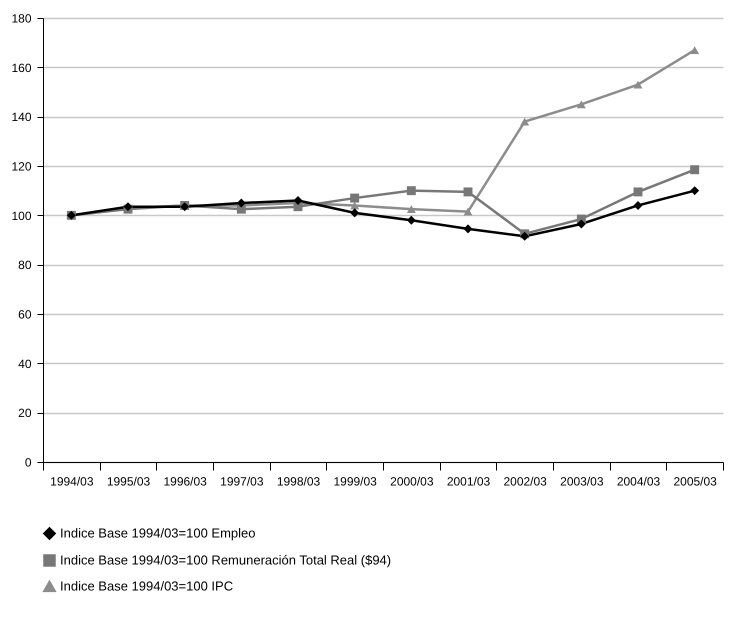  What do you see at coordinates (72, 481) in the screenshot?
I see `x-tick-label: 1994/03` at bounding box center [72, 481].